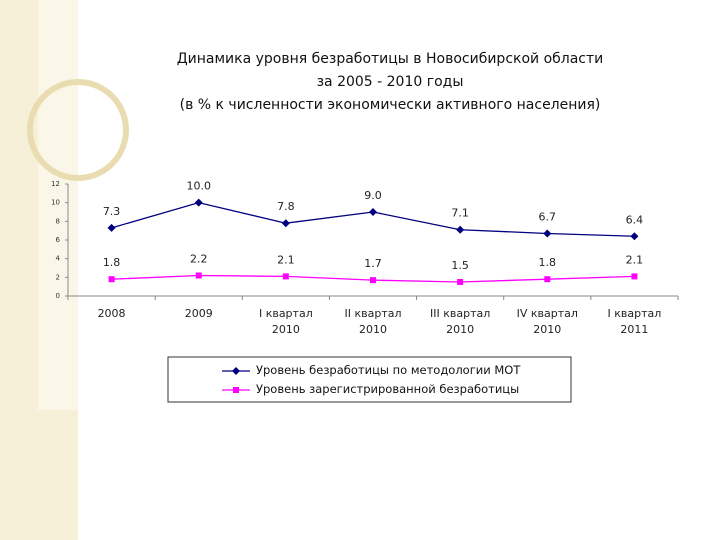 Image resolution: width=720 pixels, height=540 pixels. I want to click on data-label: 2.2, so click(199, 258).